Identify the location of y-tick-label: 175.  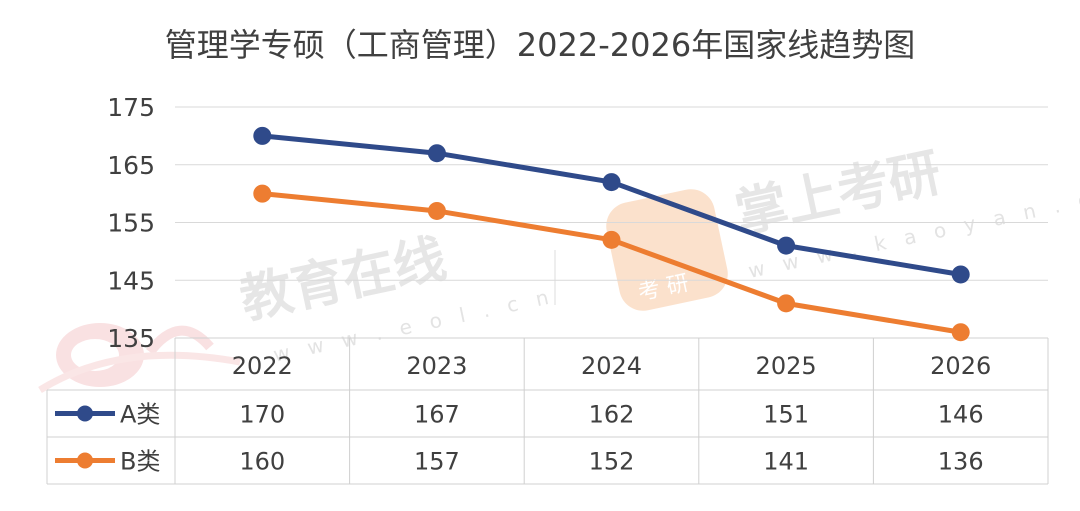
(131, 107).